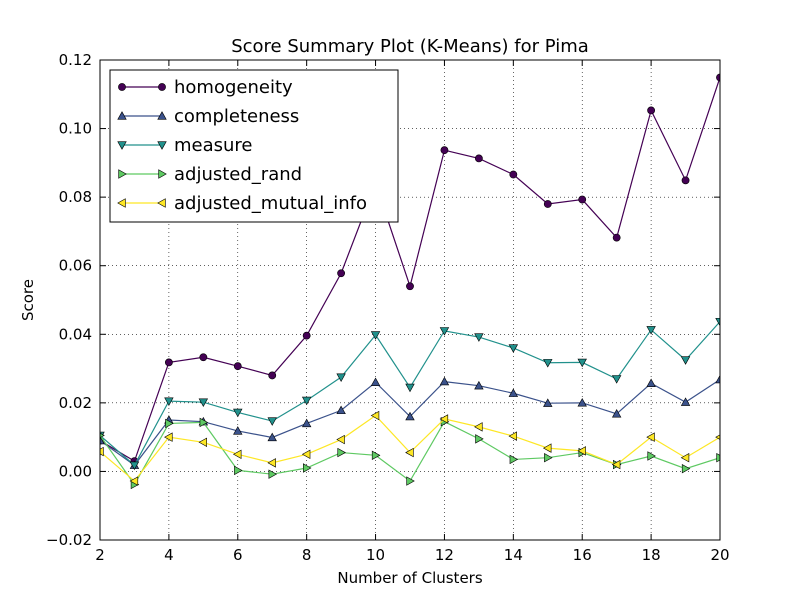 This screenshot has height=600, width=800. What do you see at coordinates (162, 87) in the screenshot?
I see `legend-marker-homogeneity` at bounding box center [162, 87].